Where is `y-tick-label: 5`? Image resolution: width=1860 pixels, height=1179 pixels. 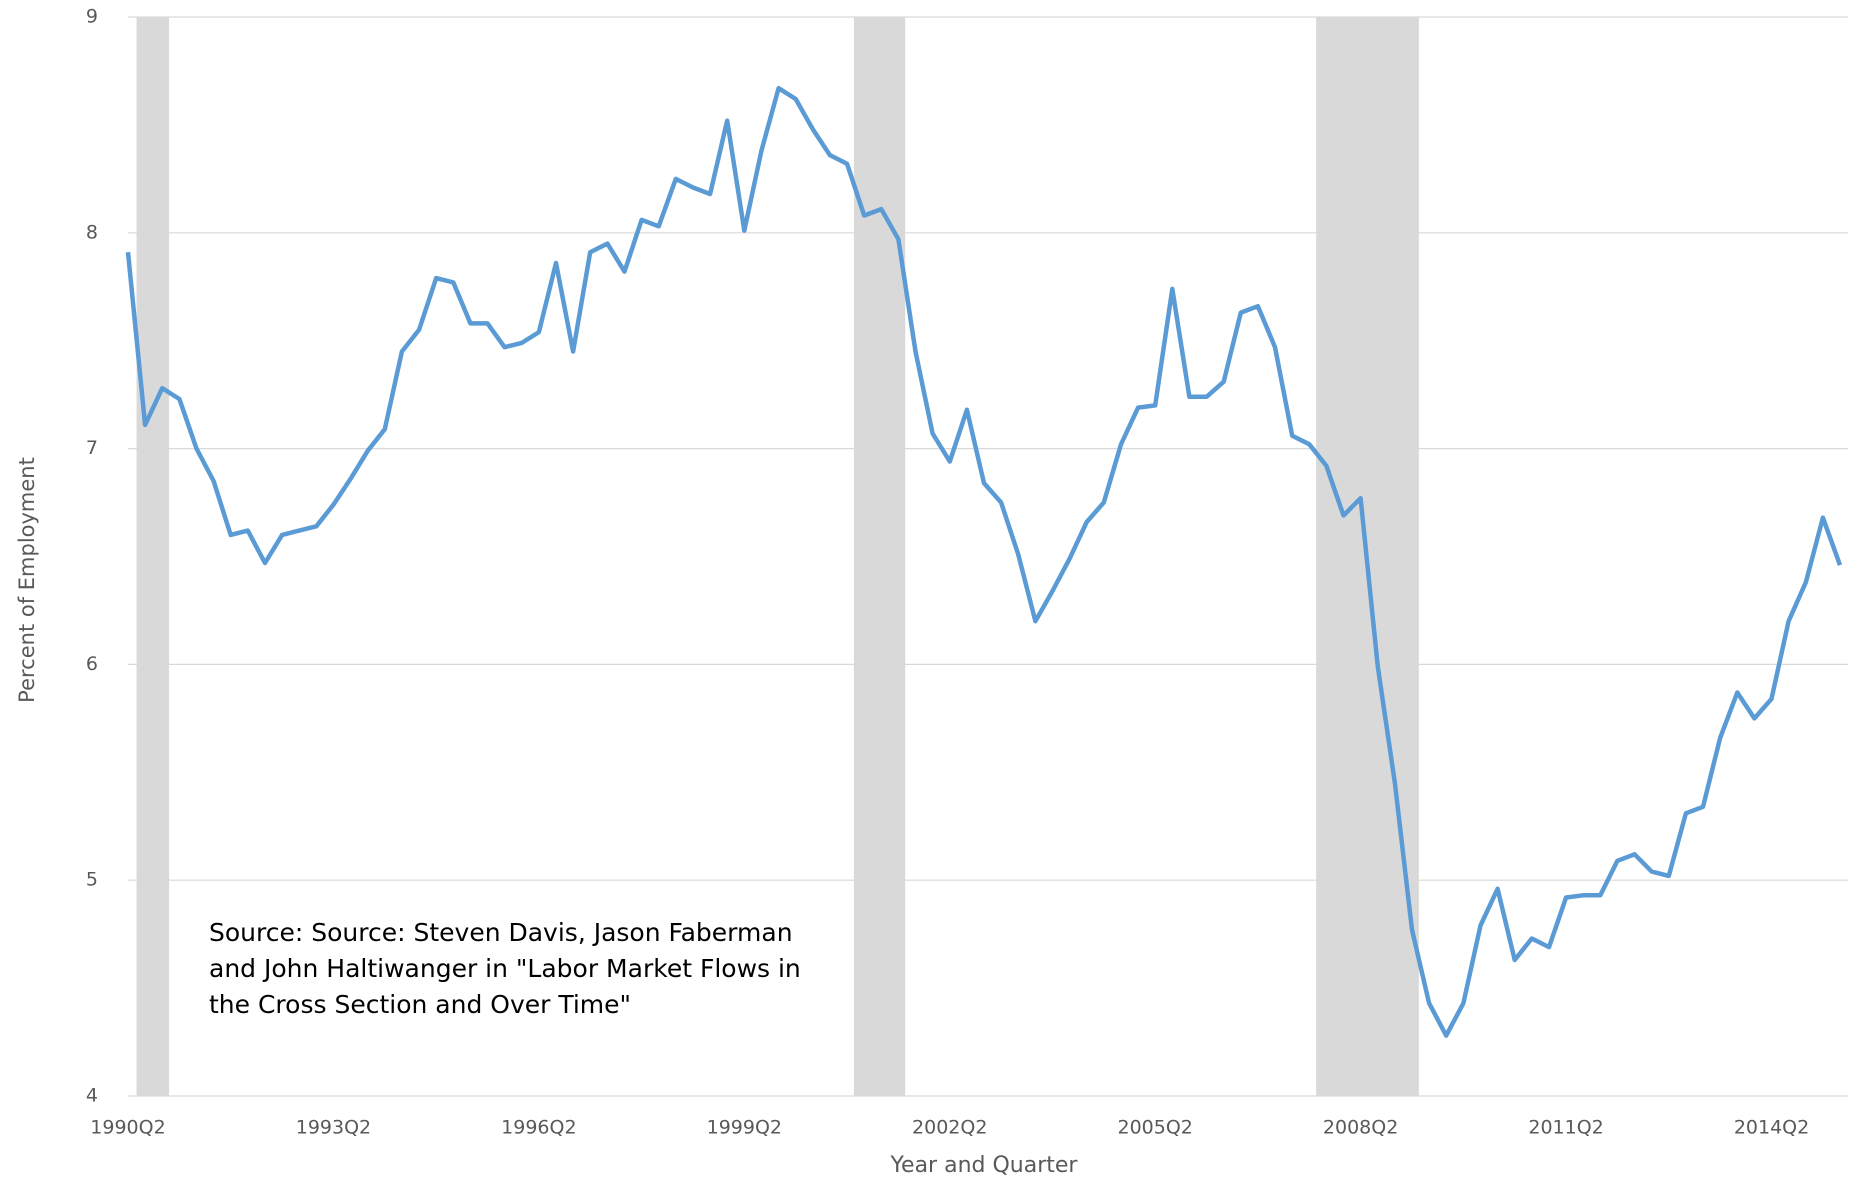 y-tick-label: 5 is located at coordinates (92, 880).